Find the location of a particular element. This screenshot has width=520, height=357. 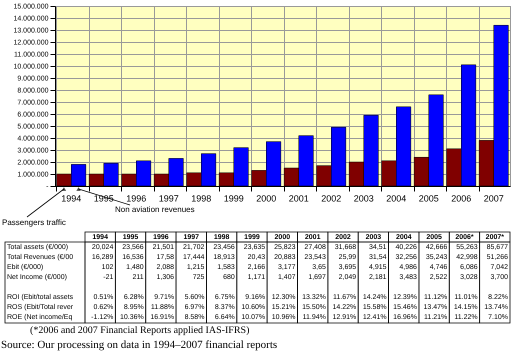

x-tick-label: 1999 is located at coordinates (234, 199).